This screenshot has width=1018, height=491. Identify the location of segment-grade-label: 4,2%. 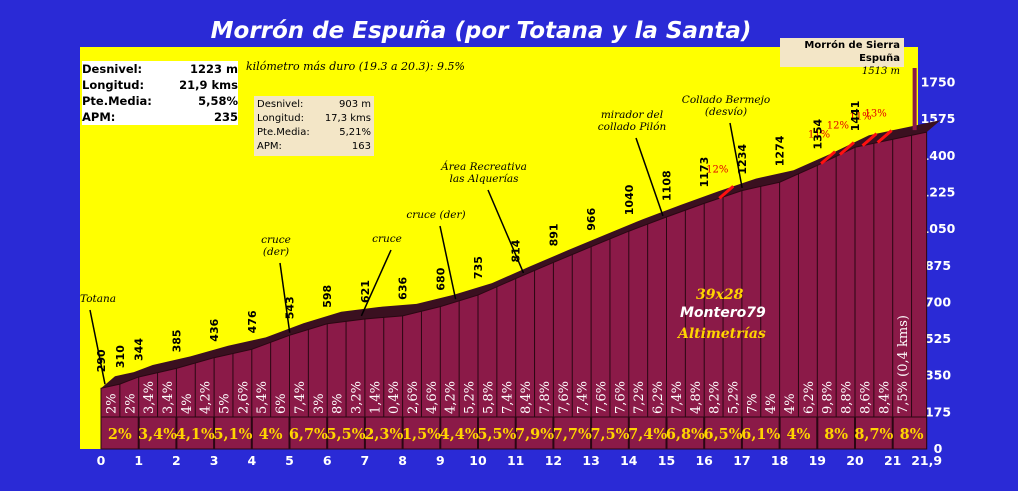
(451, 397).